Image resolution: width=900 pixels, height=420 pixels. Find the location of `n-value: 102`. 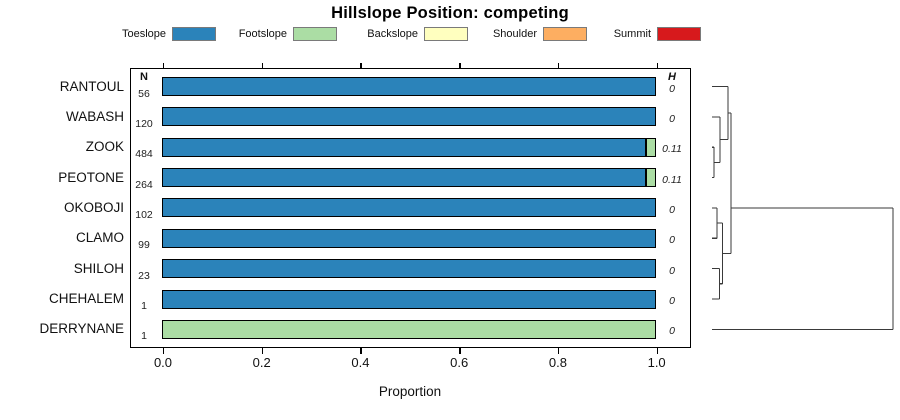

n-value: 102 is located at coordinates (144, 214).